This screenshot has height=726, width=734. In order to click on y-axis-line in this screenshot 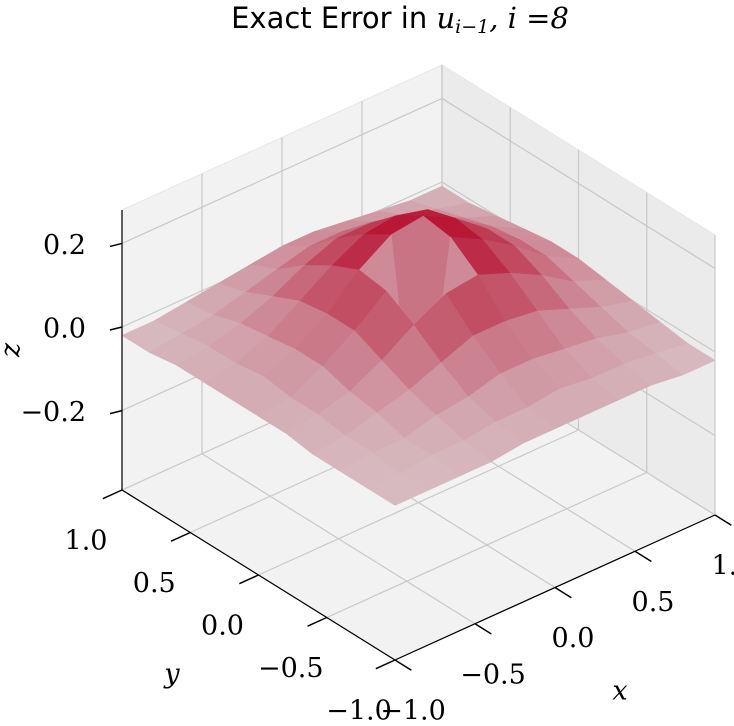, I will do `click(258, 575)`.